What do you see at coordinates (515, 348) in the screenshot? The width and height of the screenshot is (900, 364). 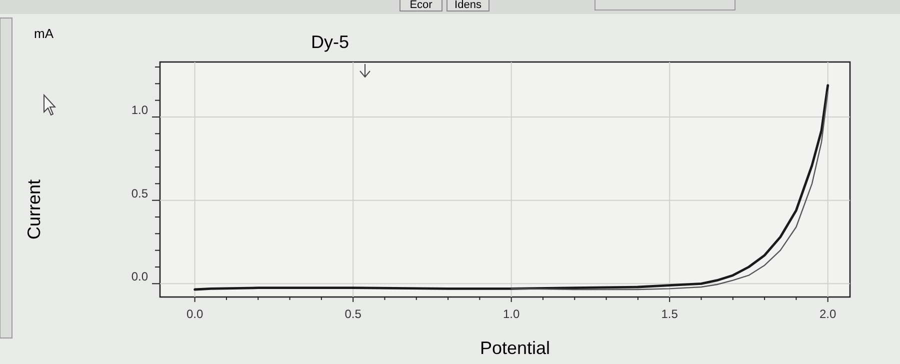 I see `x-axis-title: Potential` at bounding box center [515, 348].